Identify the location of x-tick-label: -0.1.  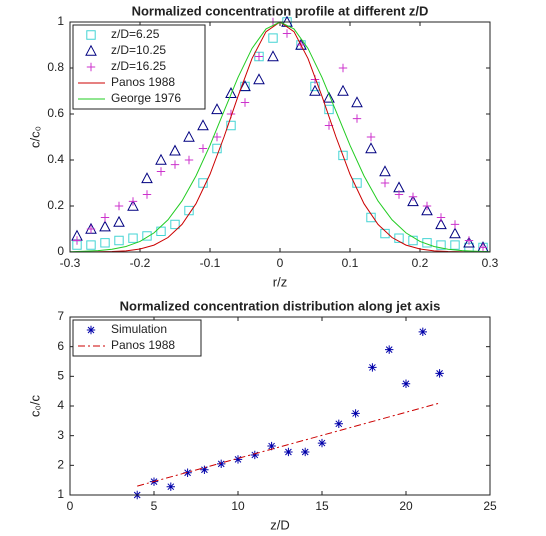
(210, 263).